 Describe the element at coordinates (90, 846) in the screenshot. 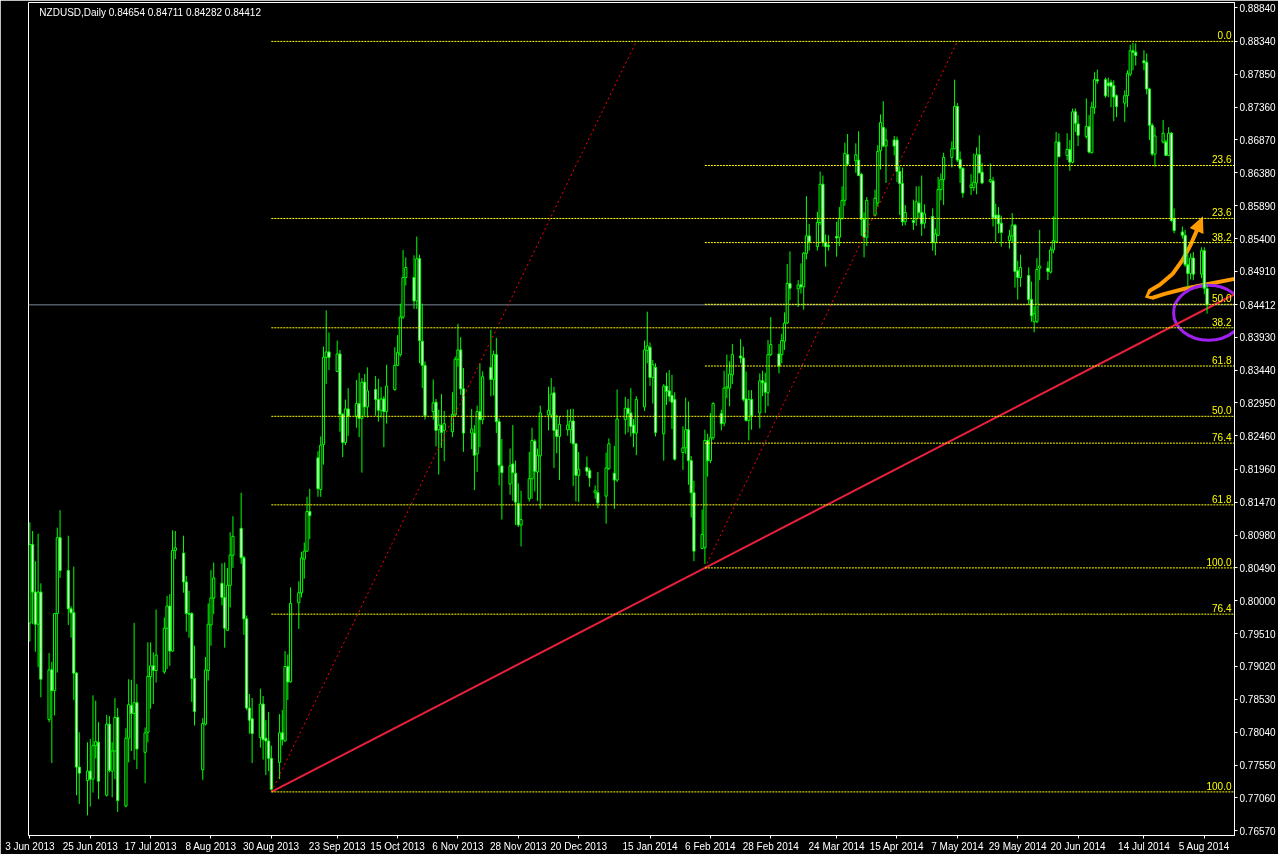

I see `x-tick-label: 25 Jun 2013` at that location.